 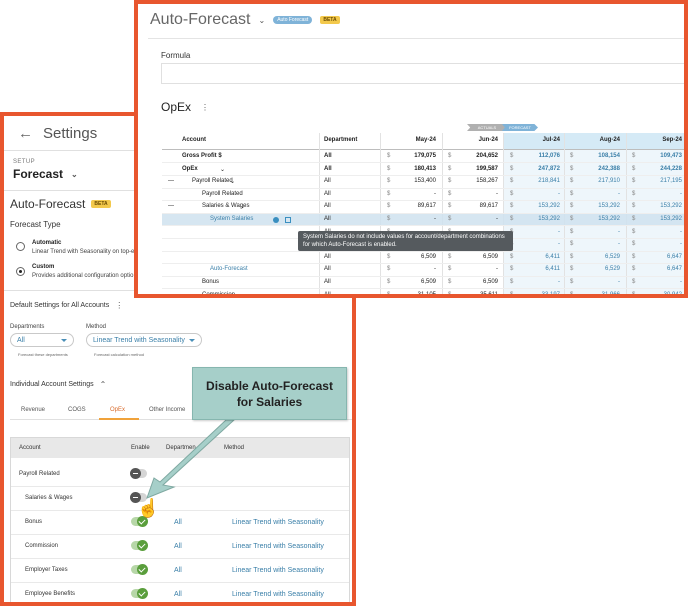 I want to click on grid-row: Bonus All $6,509 $6,509 $ - $ - $ -, so click(x=423, y=283).